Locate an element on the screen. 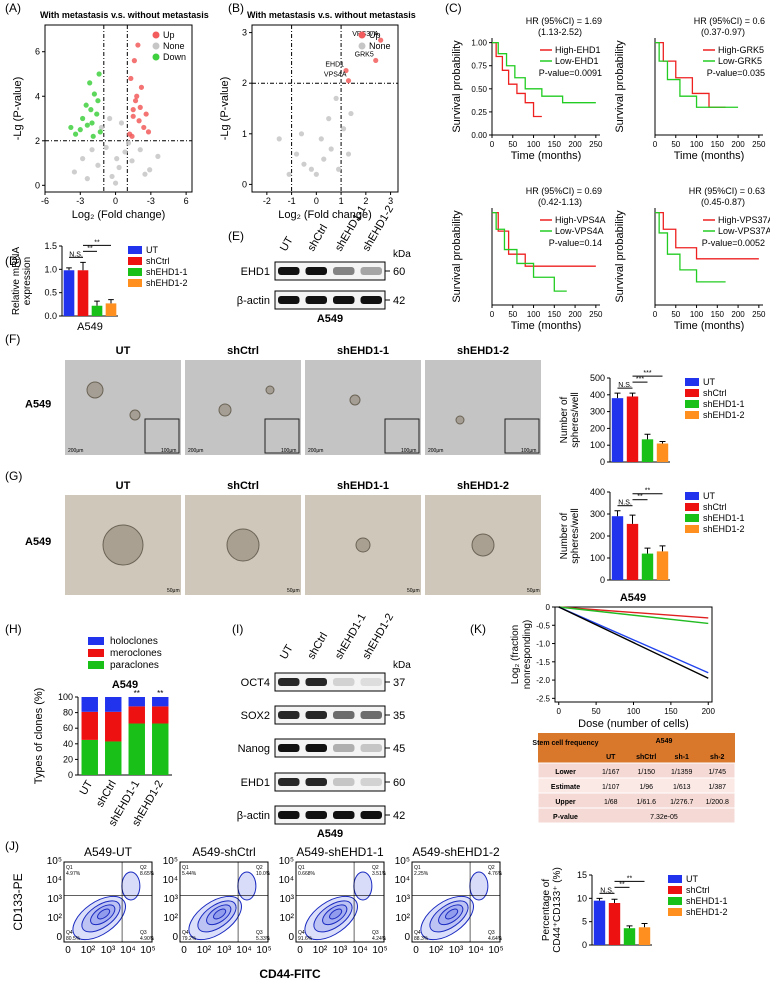 The width and height of the screenshot is (770, 994). x-tick-label: 100 is located at coordinates (697, 144).